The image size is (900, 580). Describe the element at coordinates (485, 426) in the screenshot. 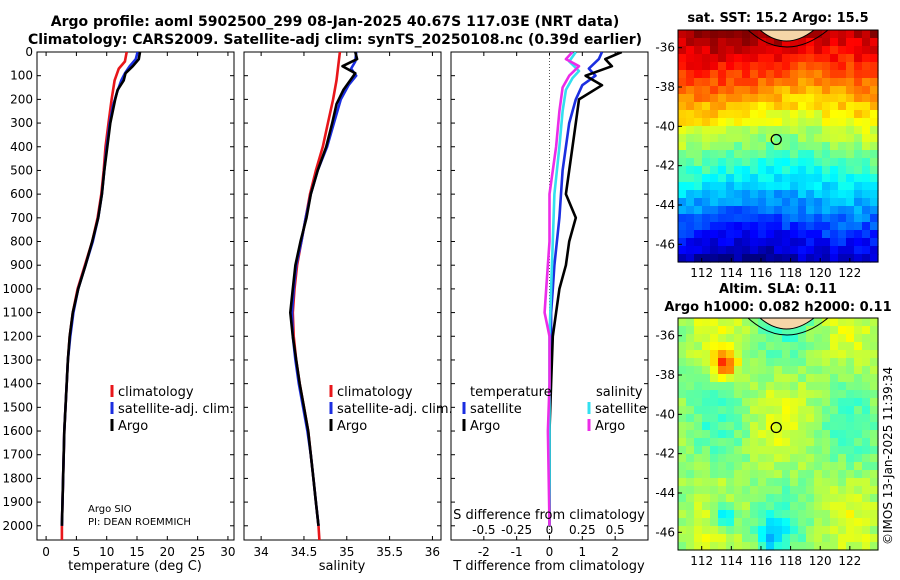

I see `legend-label-t-argo: Argo` at that location.